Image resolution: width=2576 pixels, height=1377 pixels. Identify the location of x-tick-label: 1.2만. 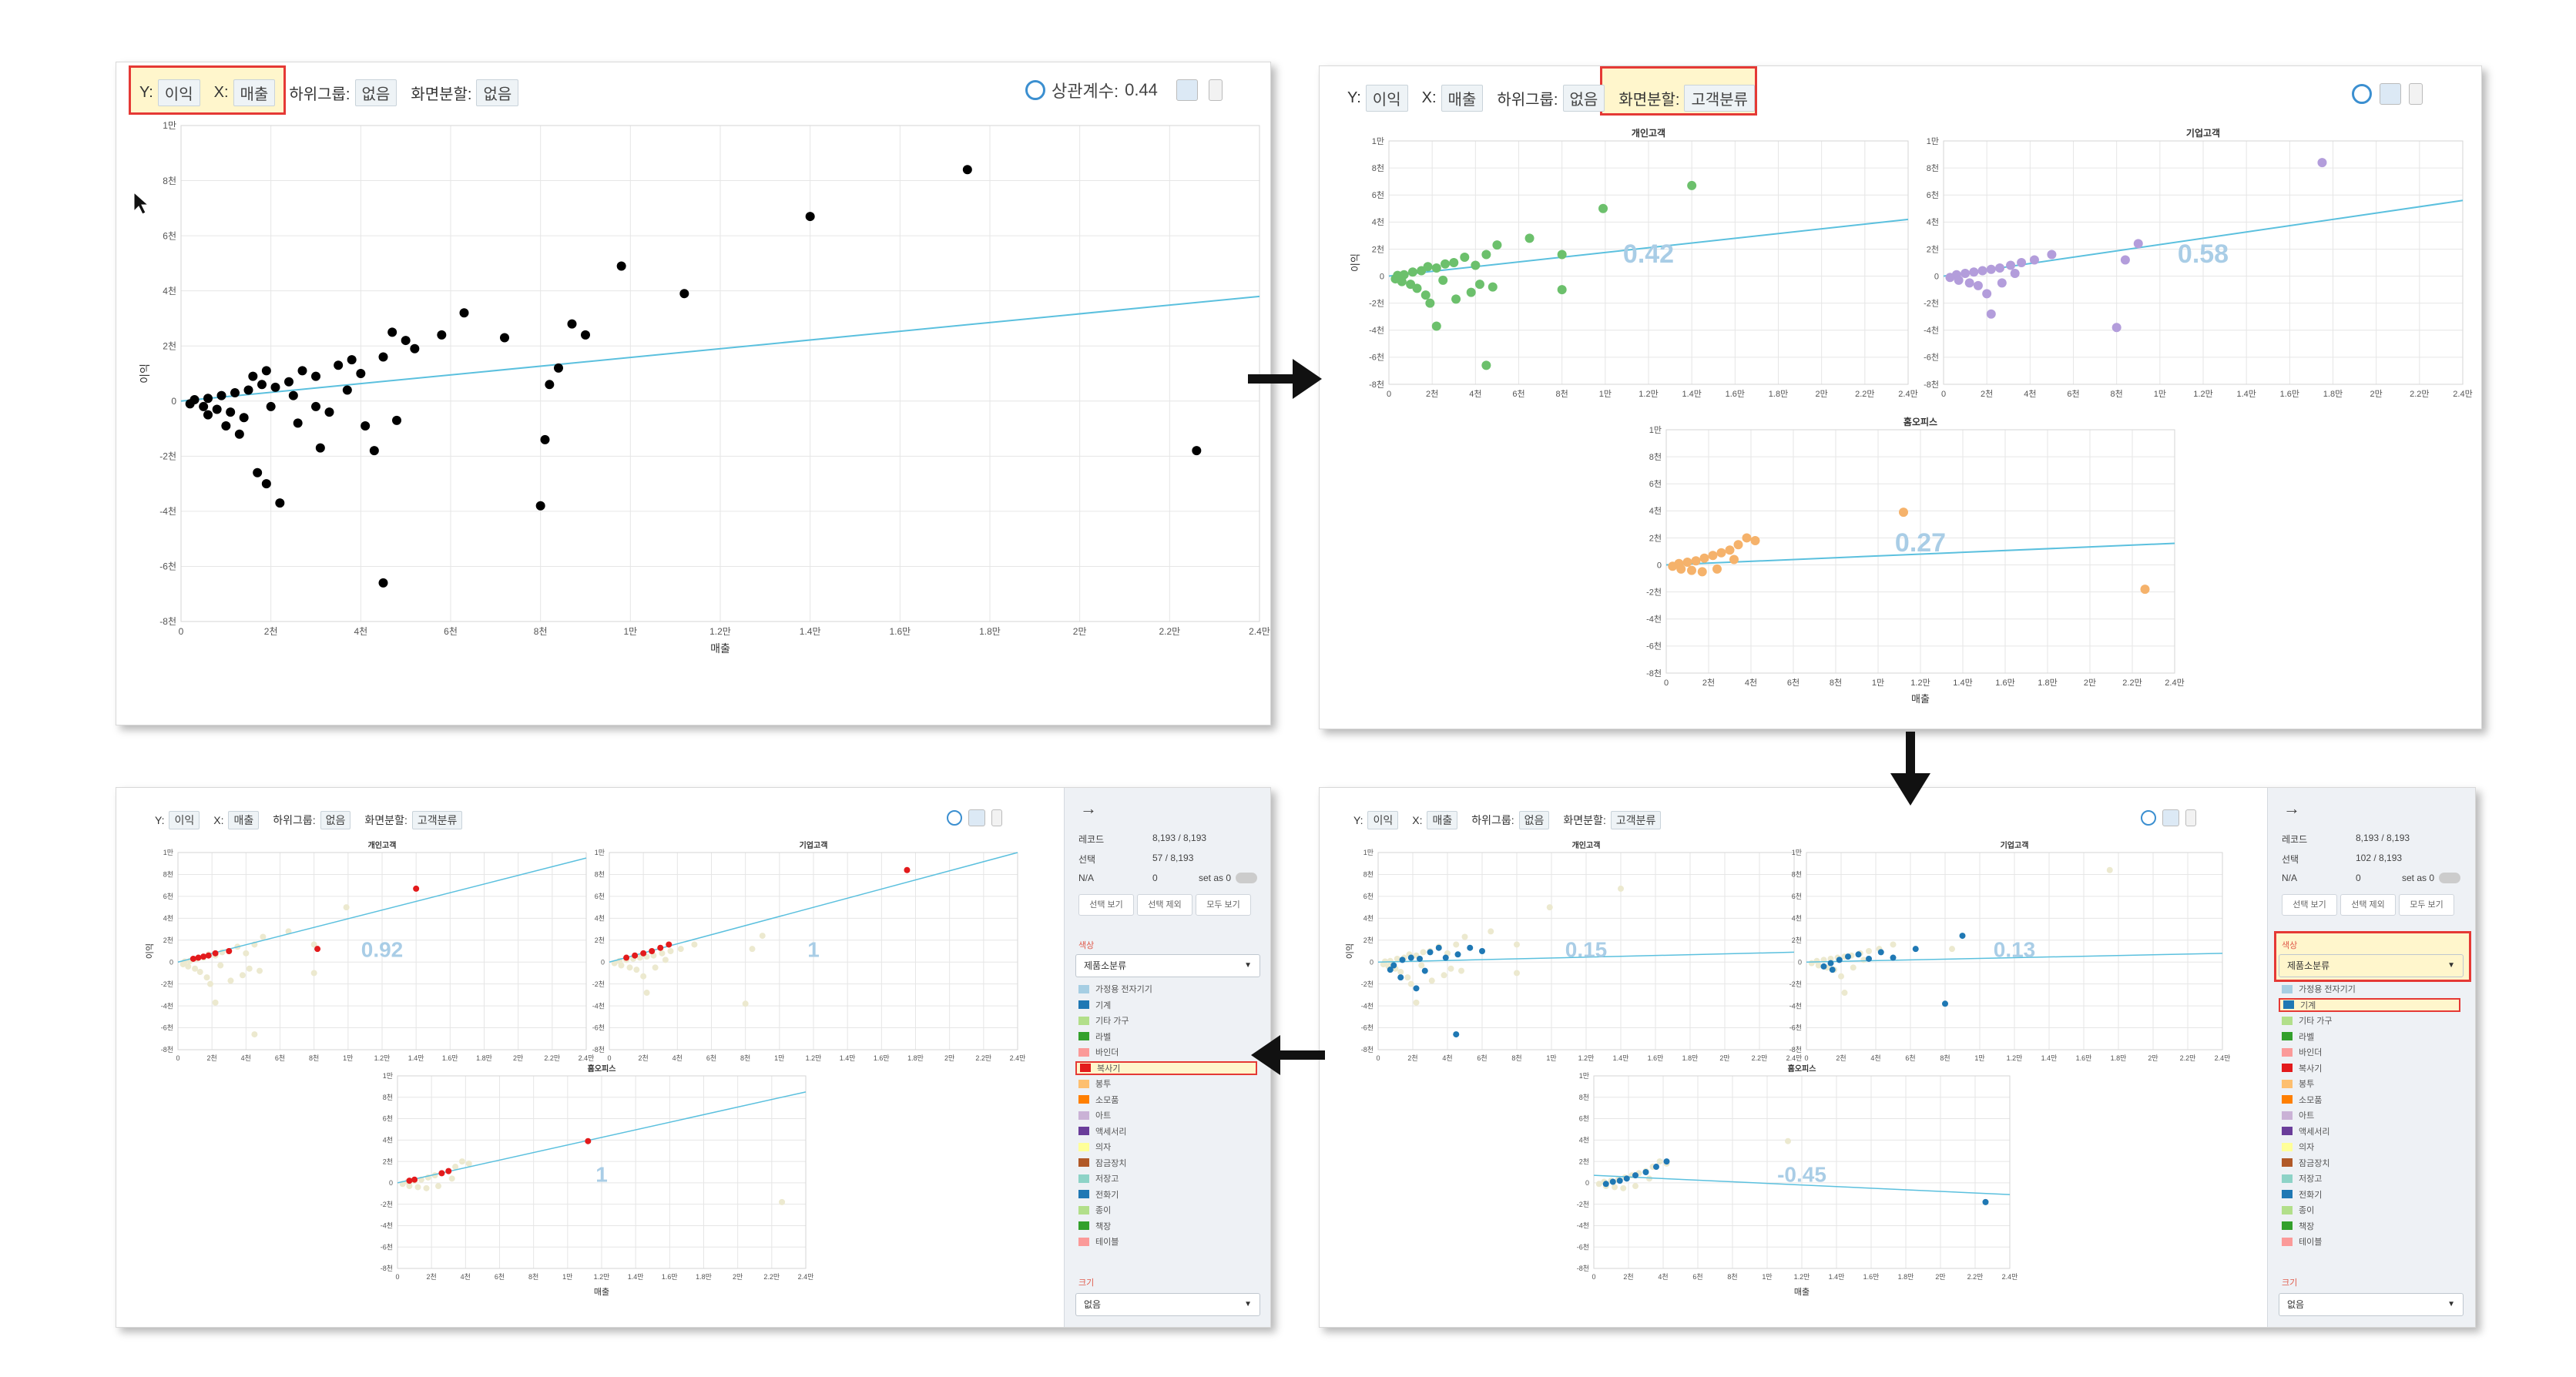
(720, 631).